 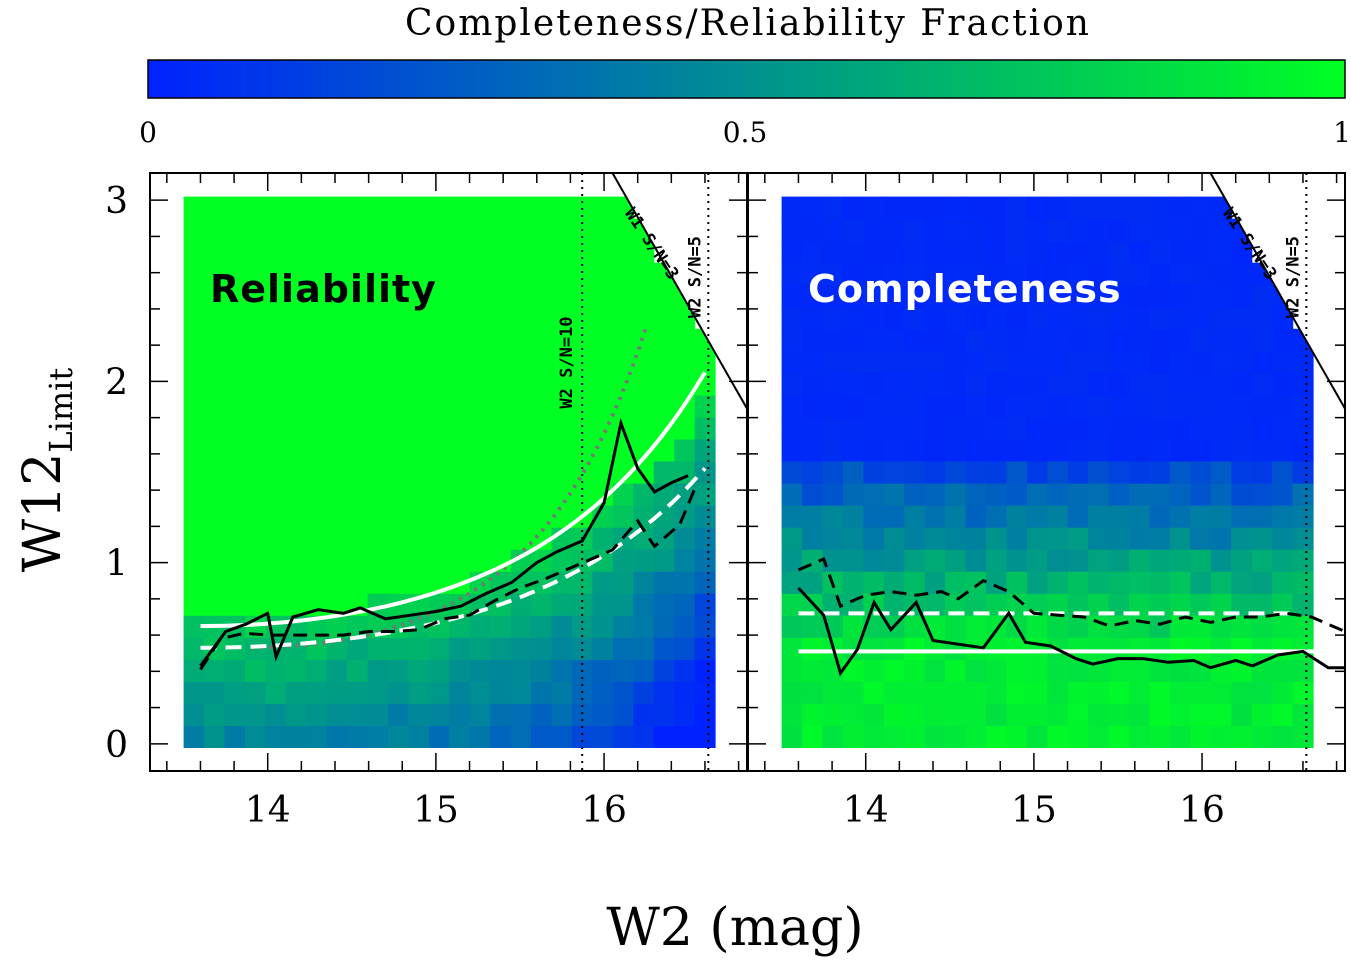 I want to click on x-tick-label: 16, so click(x=604, y=810).